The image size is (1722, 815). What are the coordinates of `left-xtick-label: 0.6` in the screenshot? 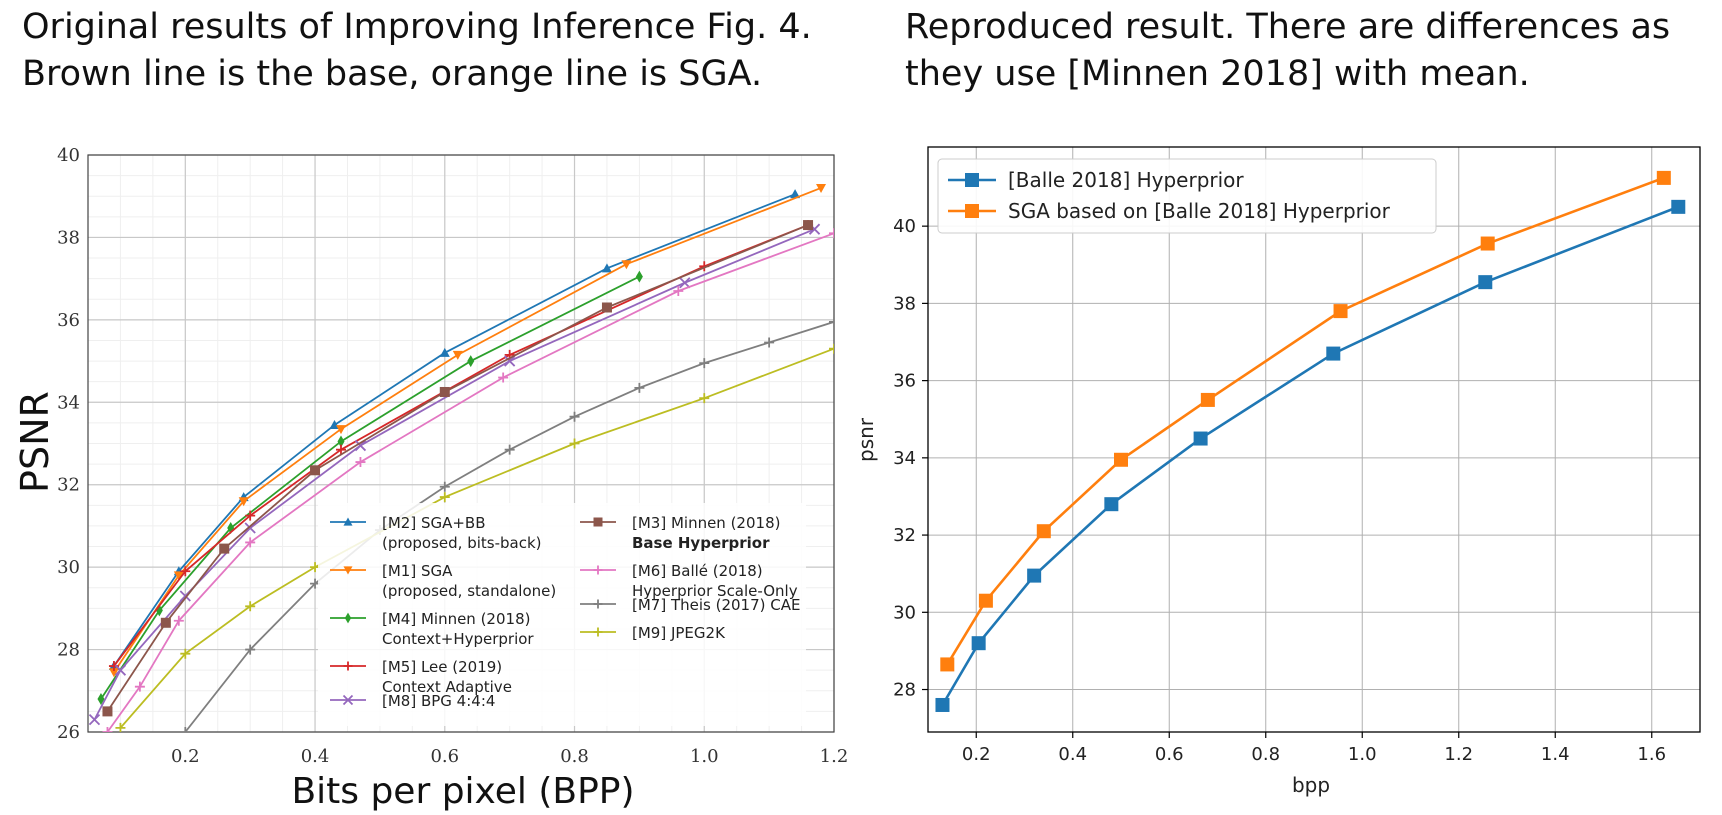 It's located at (444, 756).